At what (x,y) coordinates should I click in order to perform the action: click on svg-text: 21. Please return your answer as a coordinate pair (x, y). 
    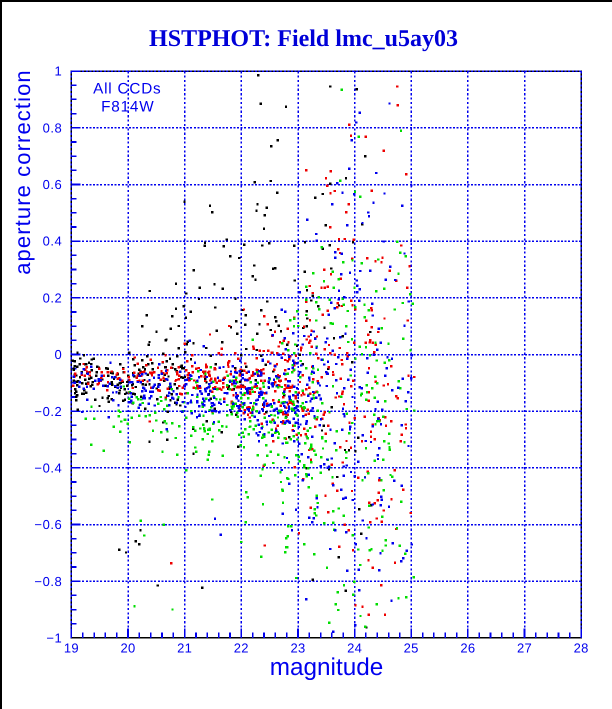
    Looking at the image, I should click on (184, 648).